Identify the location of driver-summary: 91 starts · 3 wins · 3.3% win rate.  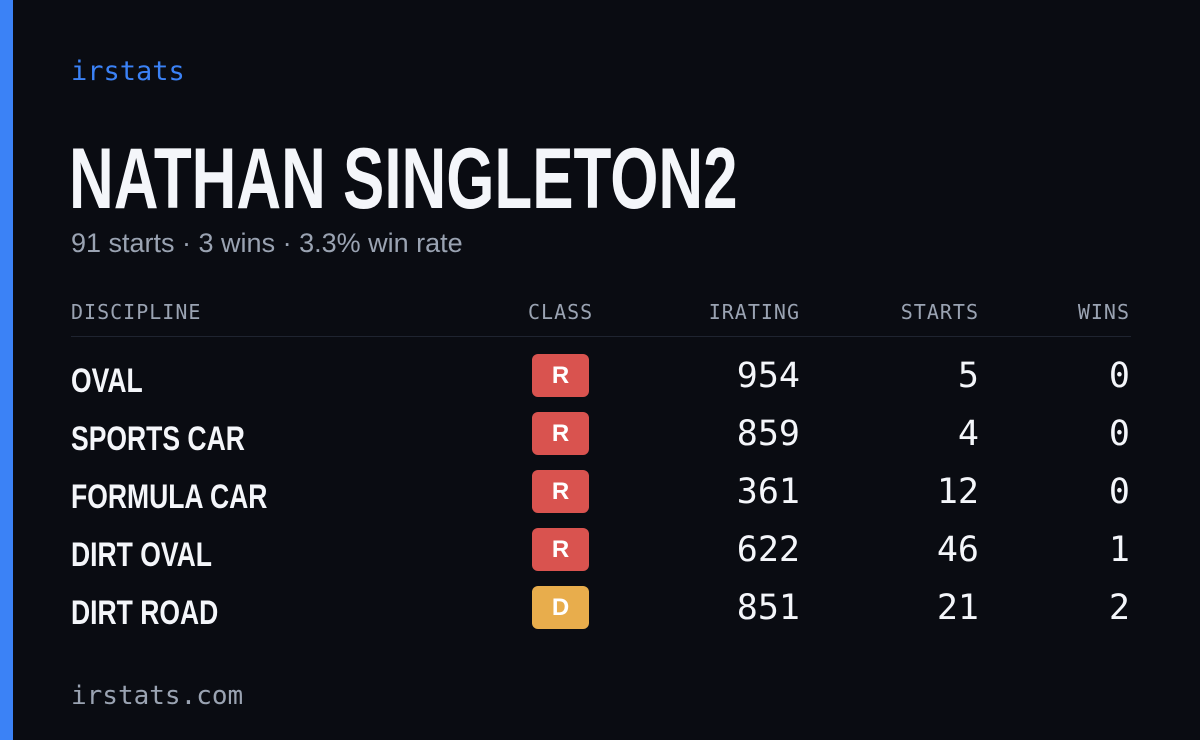
(267, 243).